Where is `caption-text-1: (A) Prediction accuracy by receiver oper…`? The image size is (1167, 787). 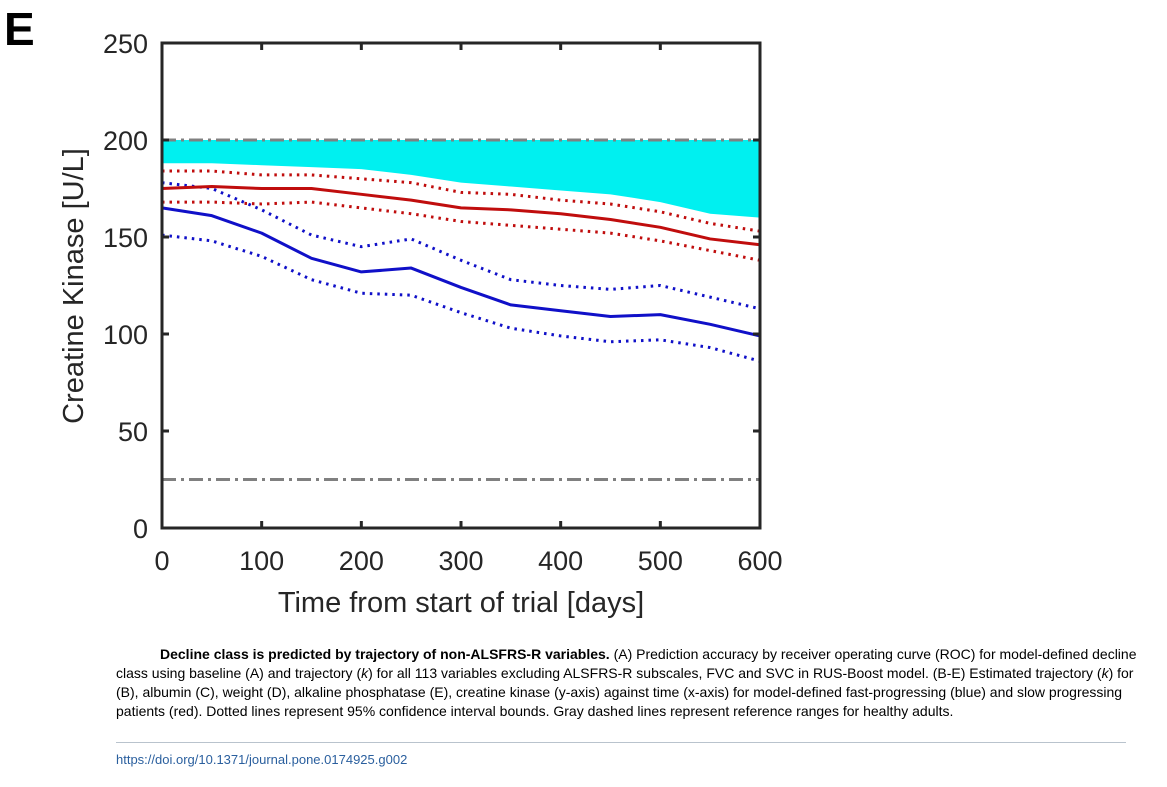
caption-text-1: (A) Prediction accuracy by receiver oper… is located at coordinates (626, 663).